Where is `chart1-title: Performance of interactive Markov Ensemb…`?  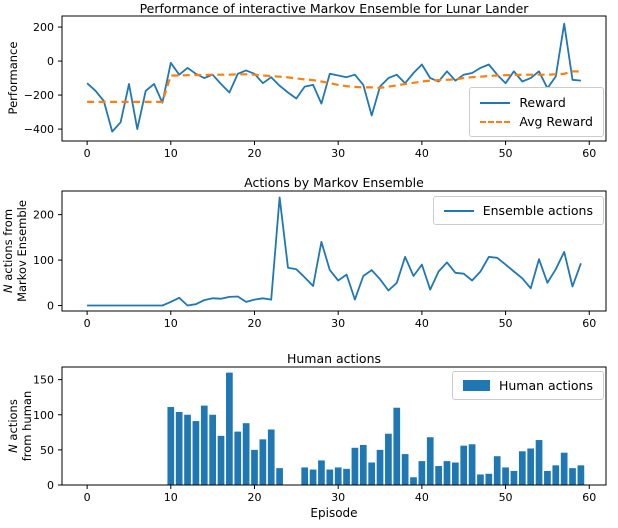
chart1-title: Performance of interactive Markov Ensemb… is located at coordinates (334, 8).